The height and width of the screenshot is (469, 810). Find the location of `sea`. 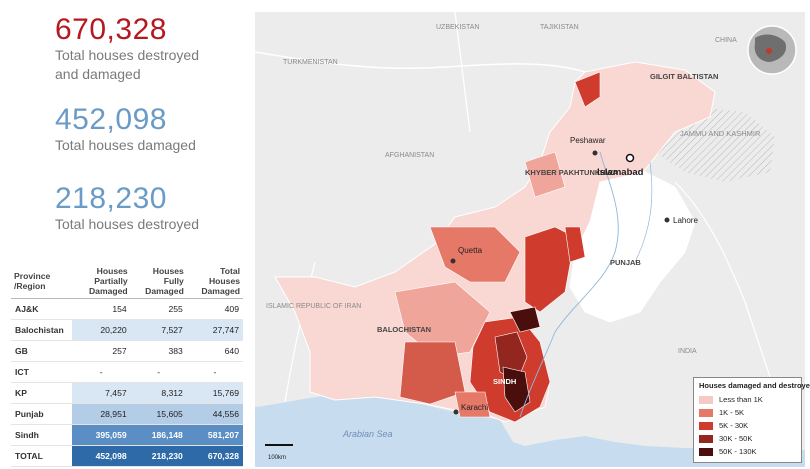

sea is located at coordinates (530, 430).